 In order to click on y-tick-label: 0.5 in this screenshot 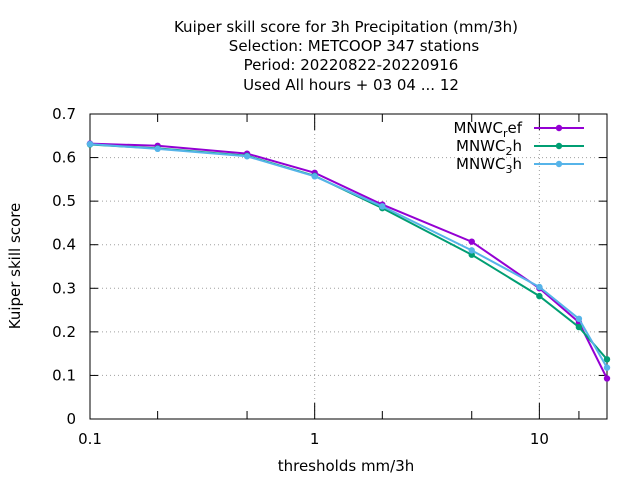, I will do `click(64, 201)`.